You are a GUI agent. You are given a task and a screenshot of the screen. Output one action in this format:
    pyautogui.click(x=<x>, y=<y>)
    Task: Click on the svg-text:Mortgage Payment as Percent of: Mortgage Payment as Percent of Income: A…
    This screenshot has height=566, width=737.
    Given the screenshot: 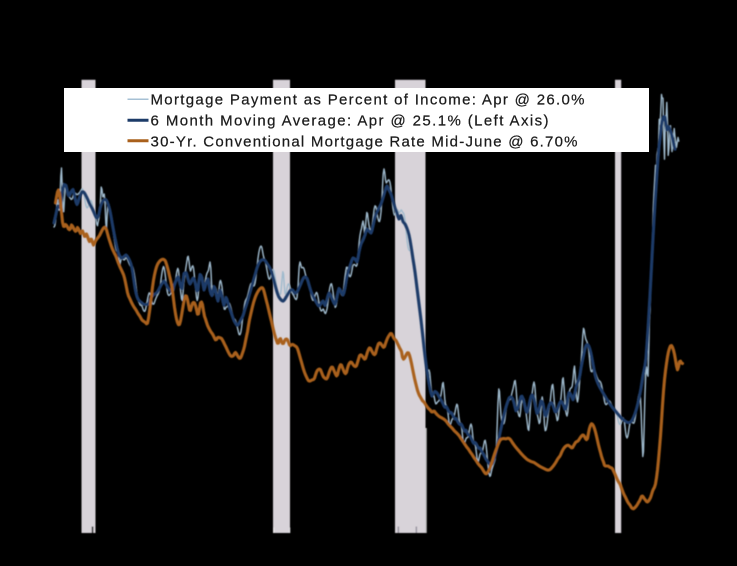 What is the action you would take?
    pyautogui.click(x=368, y=100)
    